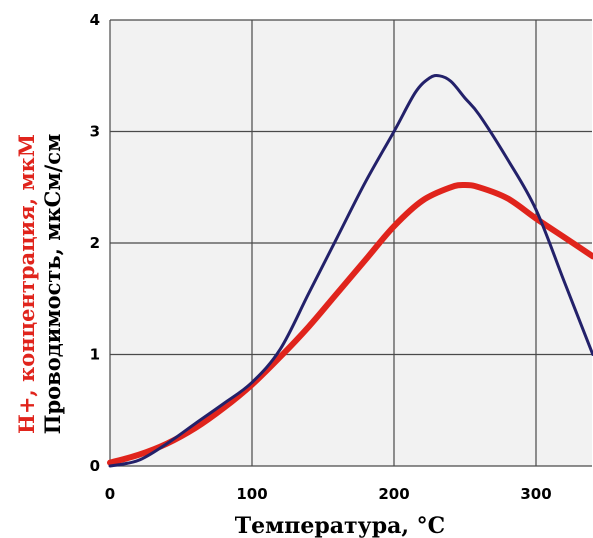  I want to click on y-tick-labels: 0 1 2 3 4, so click(95, 243).